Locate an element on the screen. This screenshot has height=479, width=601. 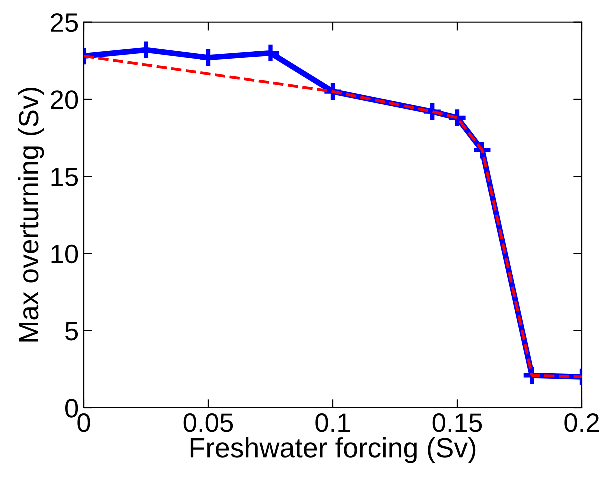
y-axis-title: Max overturning (Sv) is located at coordinates (31, 215).